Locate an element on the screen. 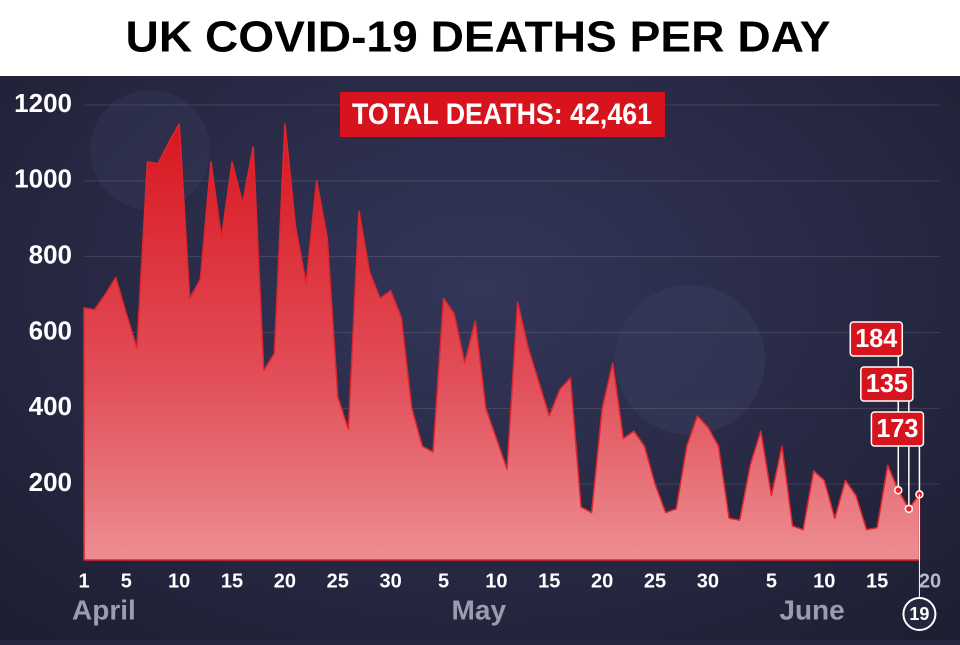 The height and width of the screenshot is (645, 960). value-label: 173 is located at coordinates (897, 428).